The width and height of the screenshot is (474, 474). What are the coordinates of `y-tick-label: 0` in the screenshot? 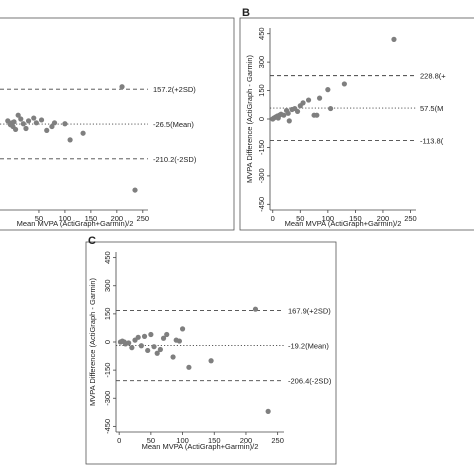 It's located at (107, 342).